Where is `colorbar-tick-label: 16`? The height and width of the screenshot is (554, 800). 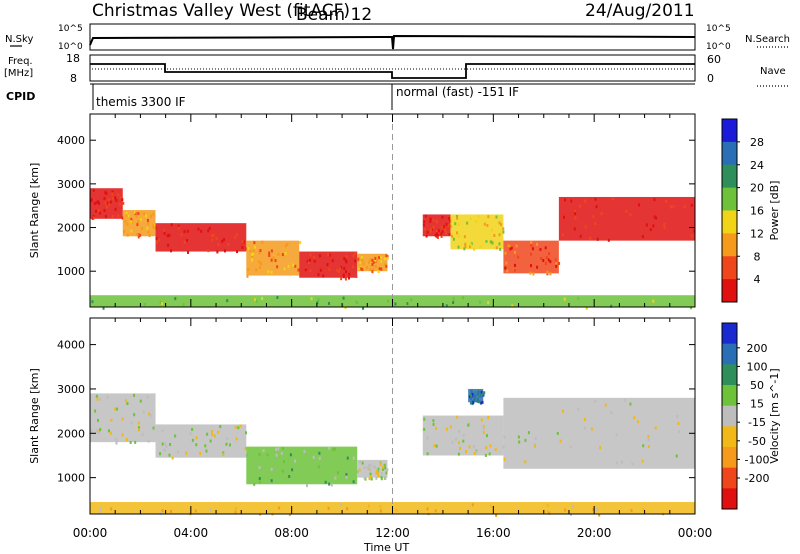
colorbar-tick-label: 16 is located at coordinates (757, 211).